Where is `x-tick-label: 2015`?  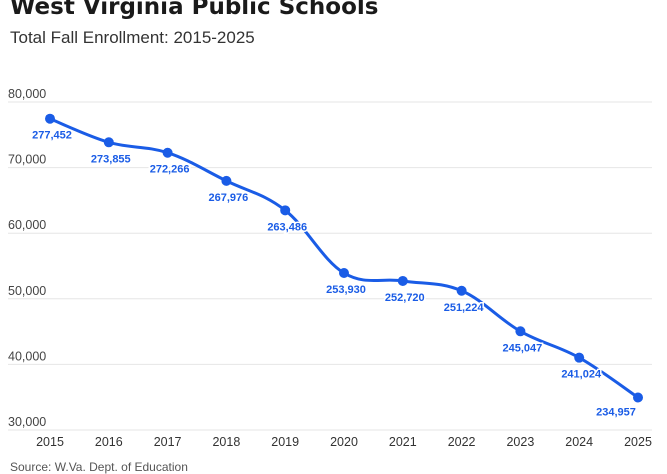 x-tick-label: 2015 is located at coordinates (50, 442).